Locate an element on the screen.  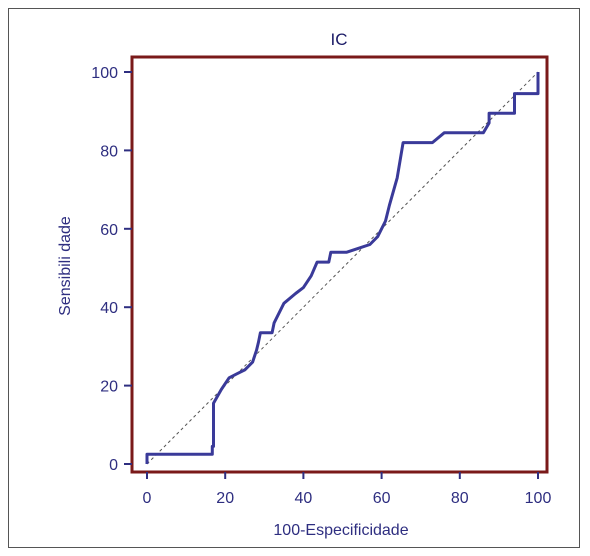
y-tick-label: 80 is located at coordinates (109, 151).